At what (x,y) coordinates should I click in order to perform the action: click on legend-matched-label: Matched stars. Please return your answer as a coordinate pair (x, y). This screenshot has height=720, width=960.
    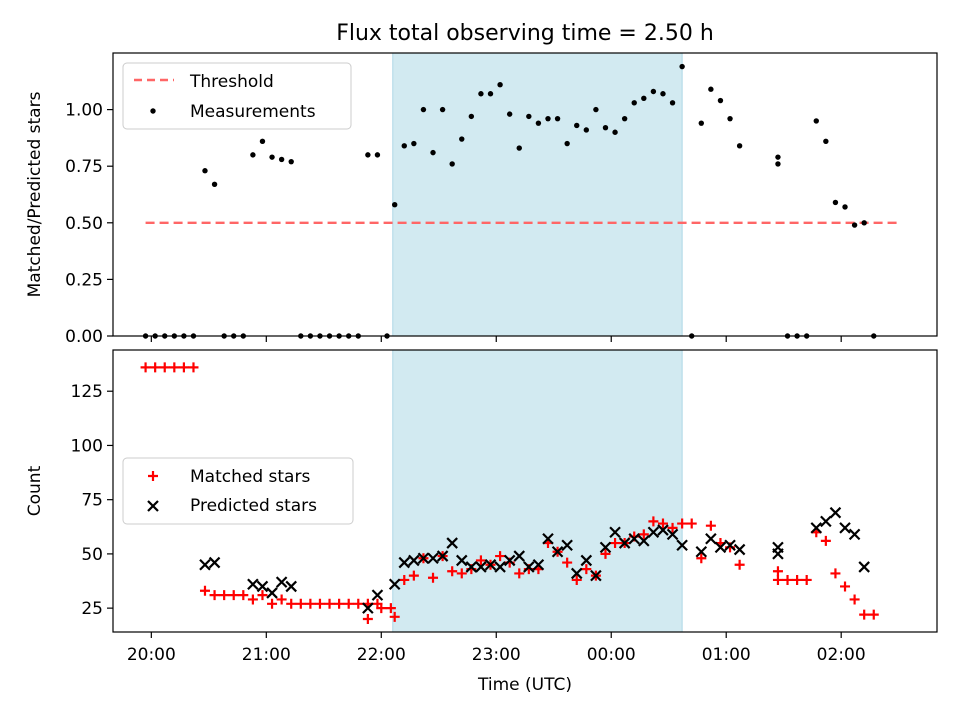
    Looking at the image, I should click on (250, 477).